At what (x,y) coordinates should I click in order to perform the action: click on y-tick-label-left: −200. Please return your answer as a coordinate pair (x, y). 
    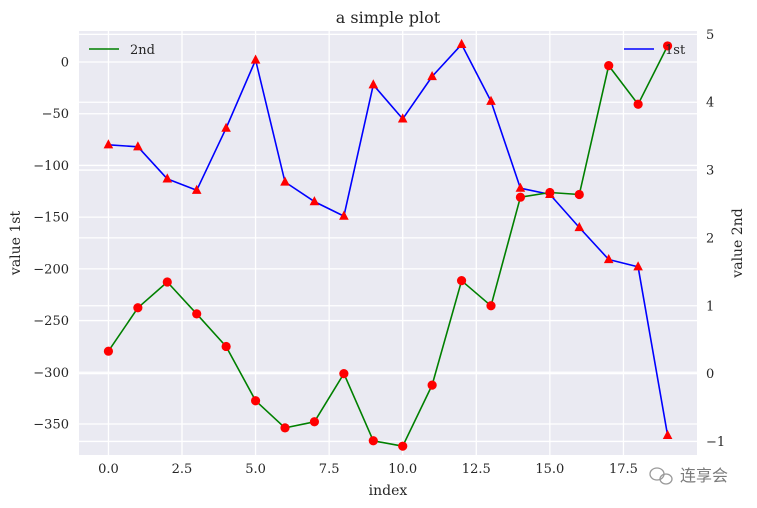
    Looking at the image, I should click on (51, 269).